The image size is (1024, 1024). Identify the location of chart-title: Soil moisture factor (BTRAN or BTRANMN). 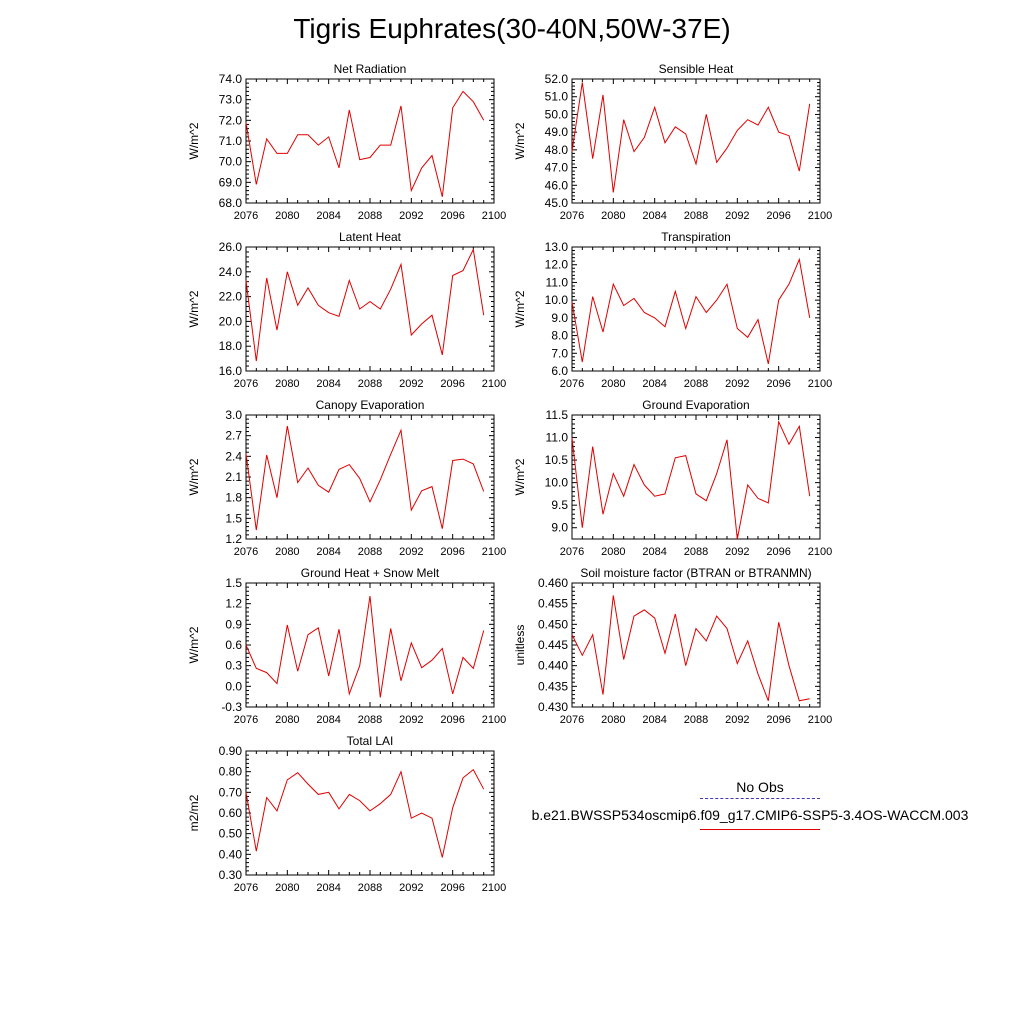
(695, 573).